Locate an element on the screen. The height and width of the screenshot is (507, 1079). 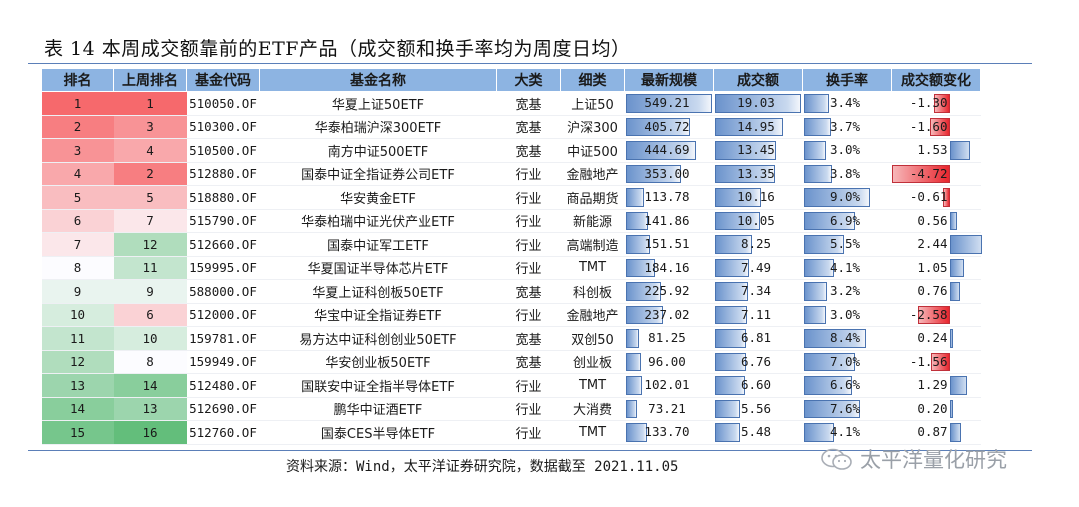
scale-cell-value: 184.16 is located at coordinates (667, 267).